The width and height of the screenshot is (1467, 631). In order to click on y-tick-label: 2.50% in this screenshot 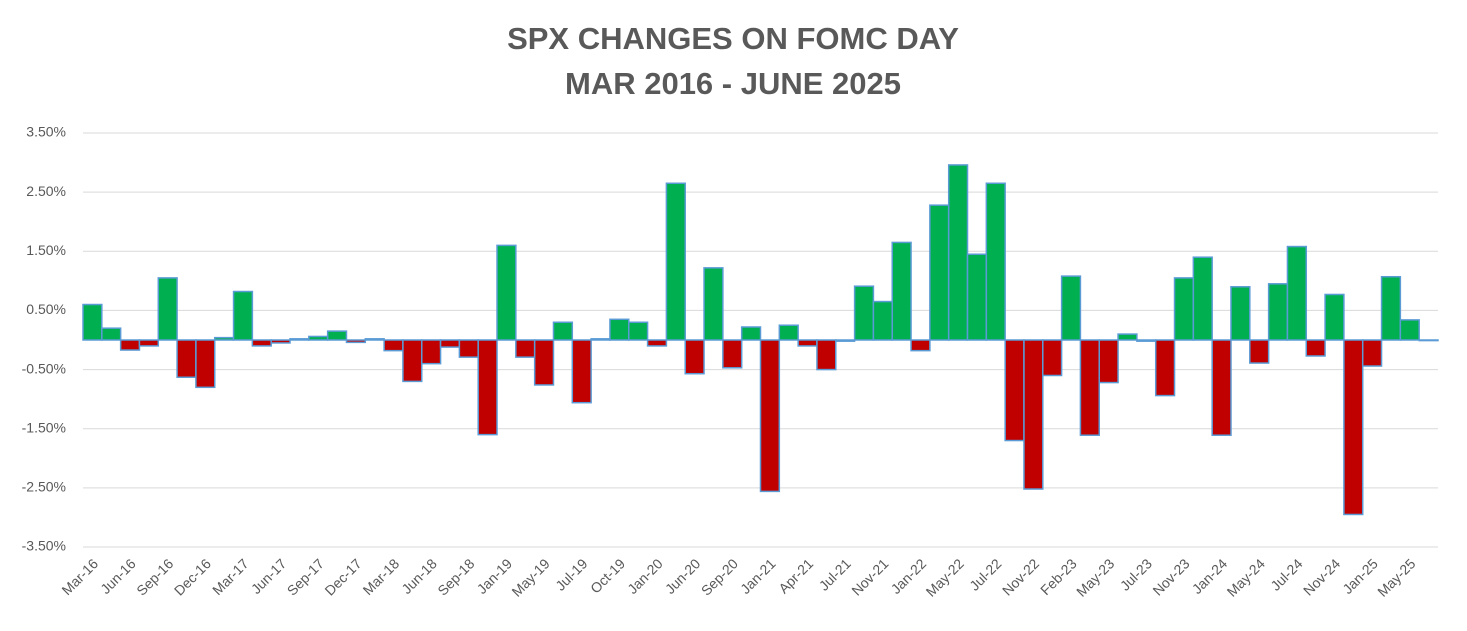, I will do `click(46, 191)`.